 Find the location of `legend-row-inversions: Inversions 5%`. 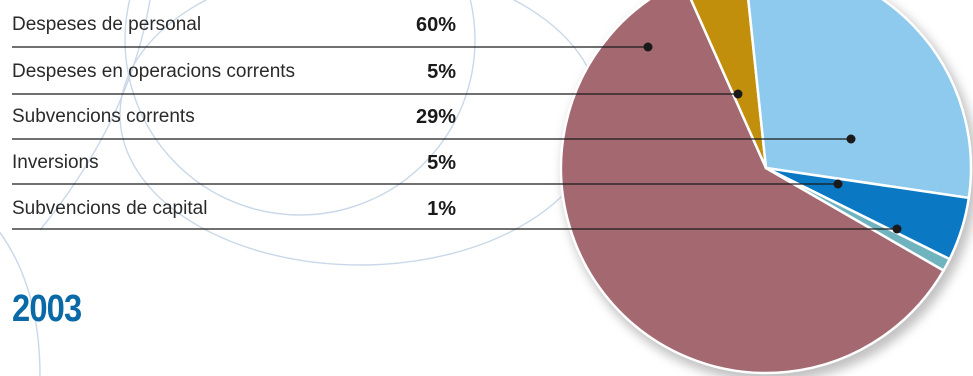

legend-row-inversions: Inversions 5% is located at coordinates (236, 167).